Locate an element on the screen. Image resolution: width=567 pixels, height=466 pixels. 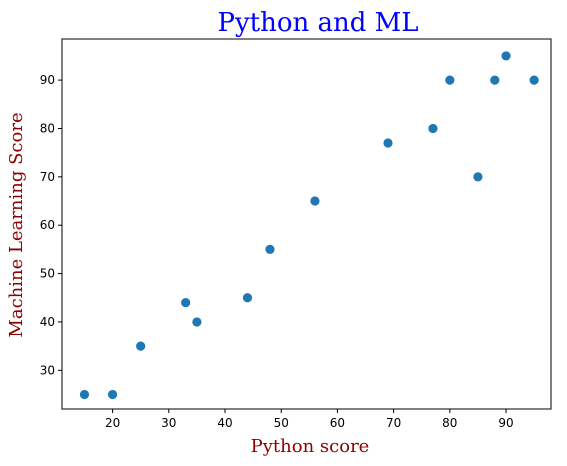
x-tick-label: 30 is located at coordinates (168, 423).